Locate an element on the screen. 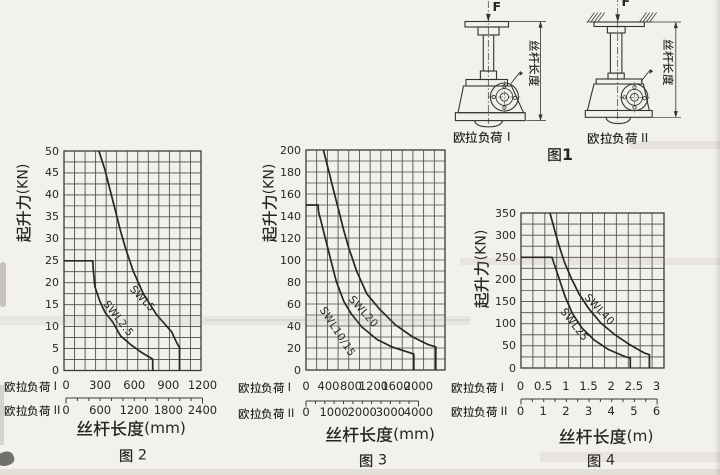 The height and width of the screenshot is (475, 720). x-tick-label-I: 2000 is located at coordinates (418, 386).